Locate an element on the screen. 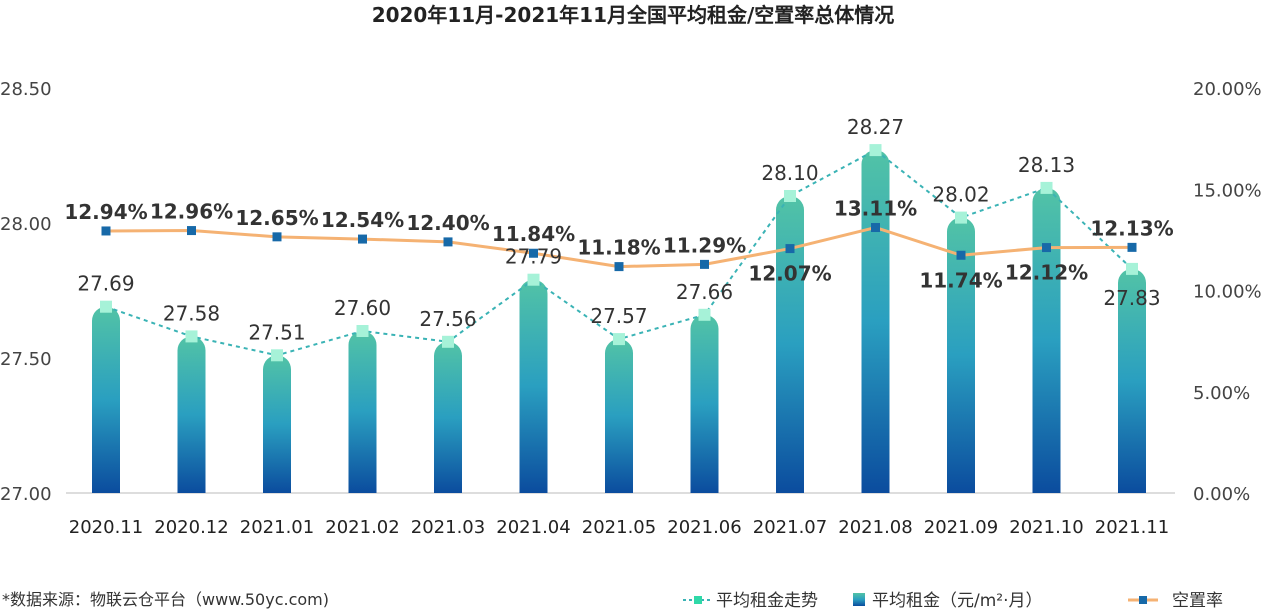  right-tick-label: 5.00% is located at coordinates (1221, 393).